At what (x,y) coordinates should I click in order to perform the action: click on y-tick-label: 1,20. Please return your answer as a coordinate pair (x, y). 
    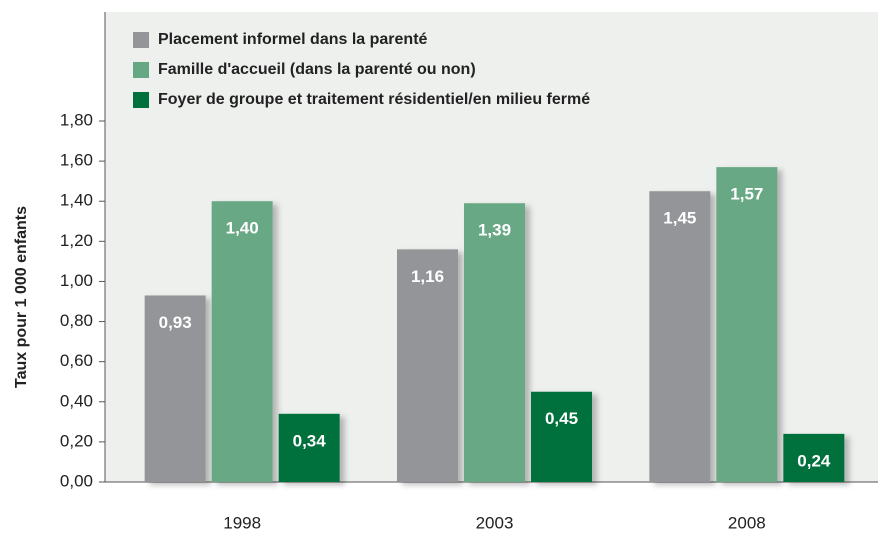
    Looking at the image, I should click on (76, 240).